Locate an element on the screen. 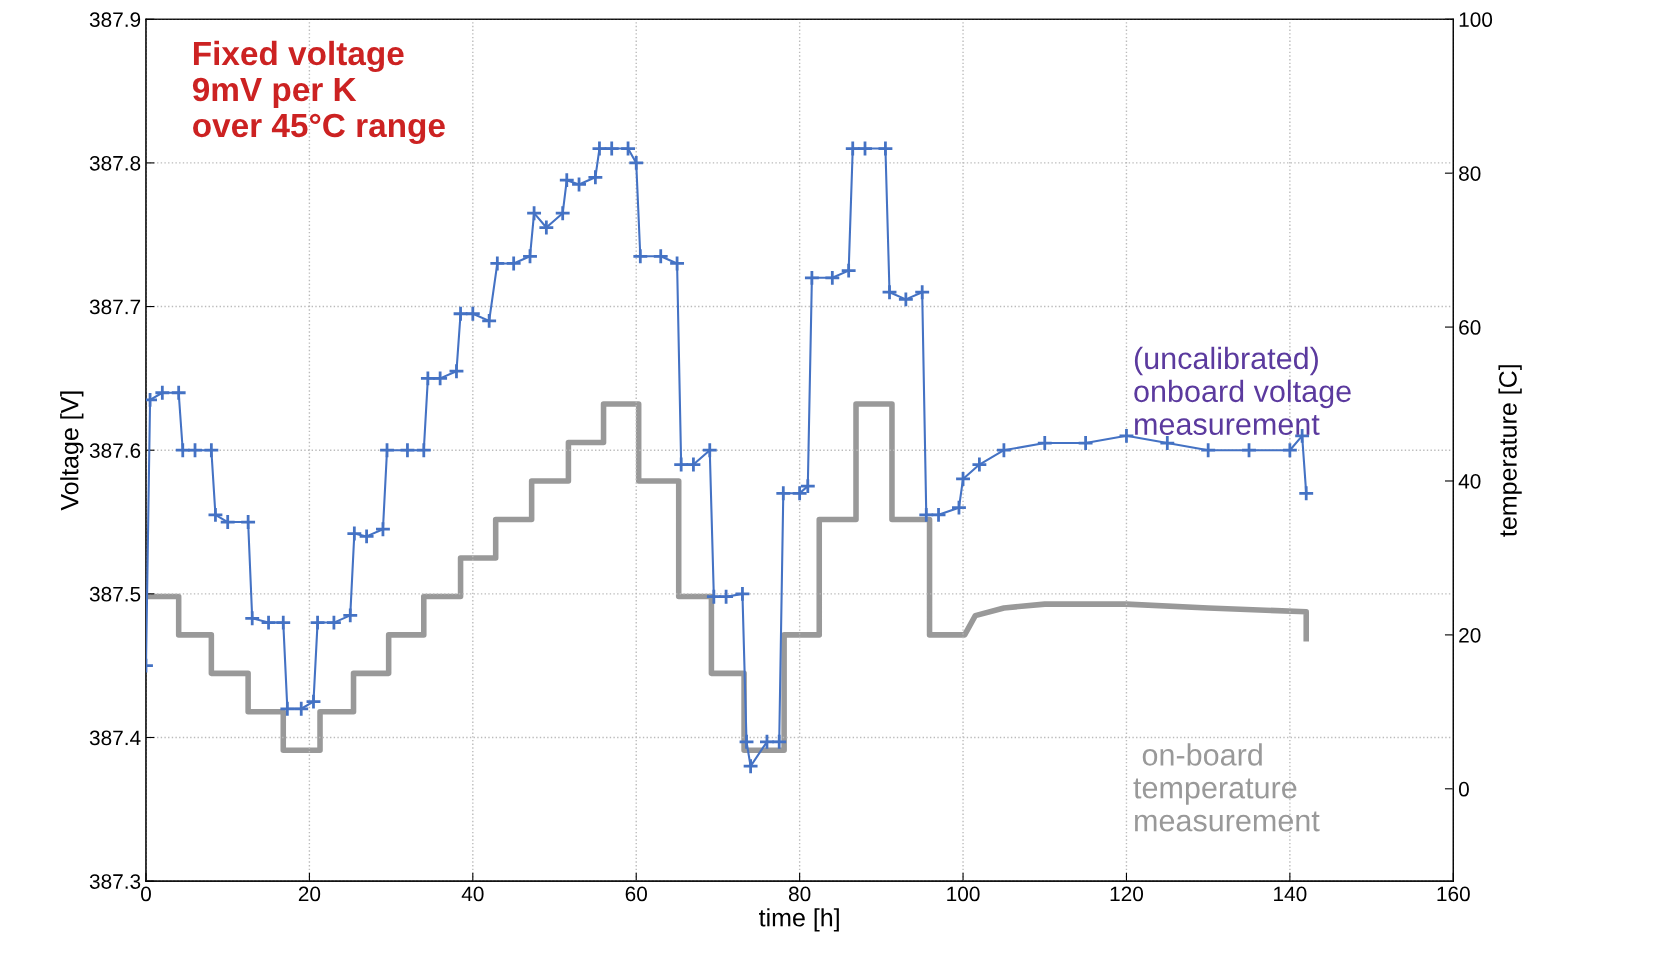  y-tick-label: 387.7 is located at coordinates (115, 307).